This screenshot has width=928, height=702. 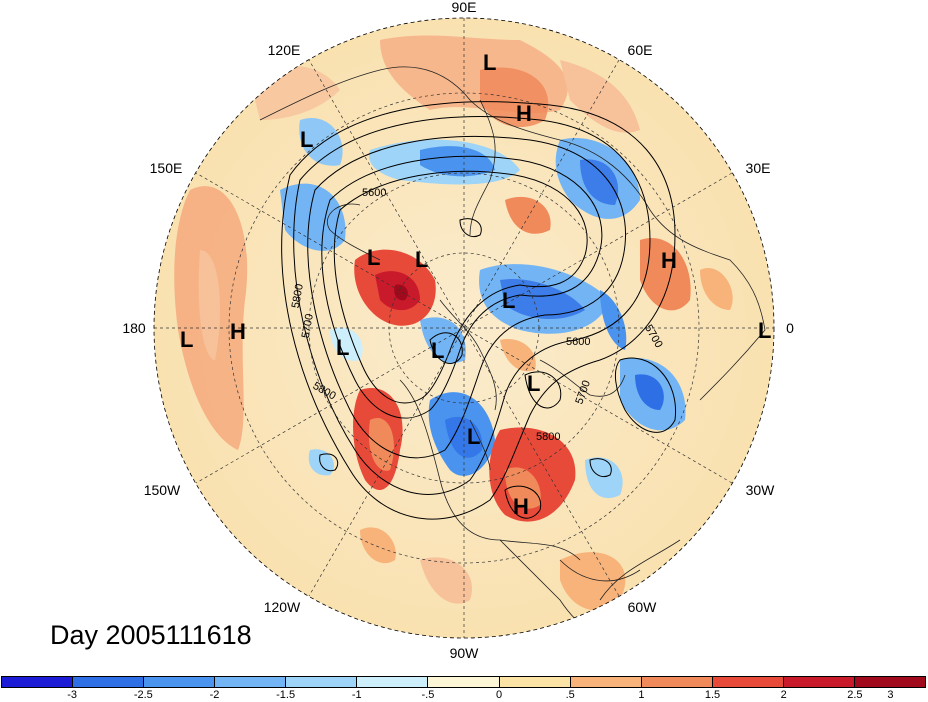 I want to click on lon-label-150w: 150W, so click(x=162, y=490).